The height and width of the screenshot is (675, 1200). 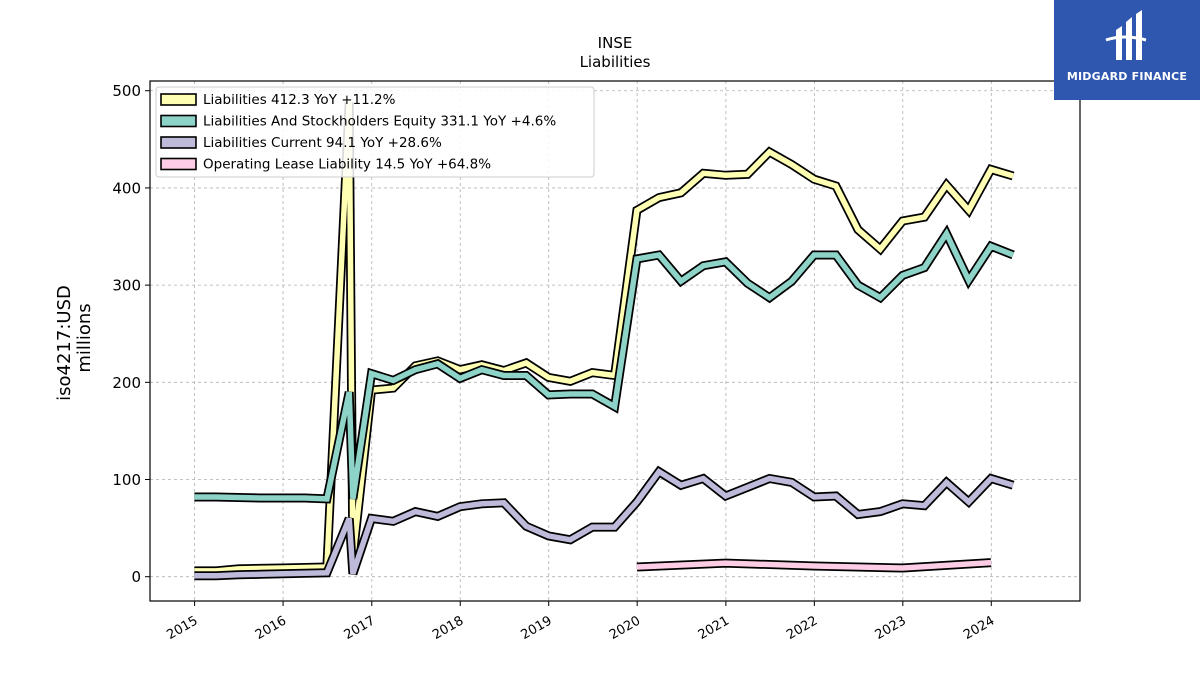 What do you see at coordinates (126, 188) in the screenshot?
I see `y-tick-label: 400` at bounding box center [126, 188].